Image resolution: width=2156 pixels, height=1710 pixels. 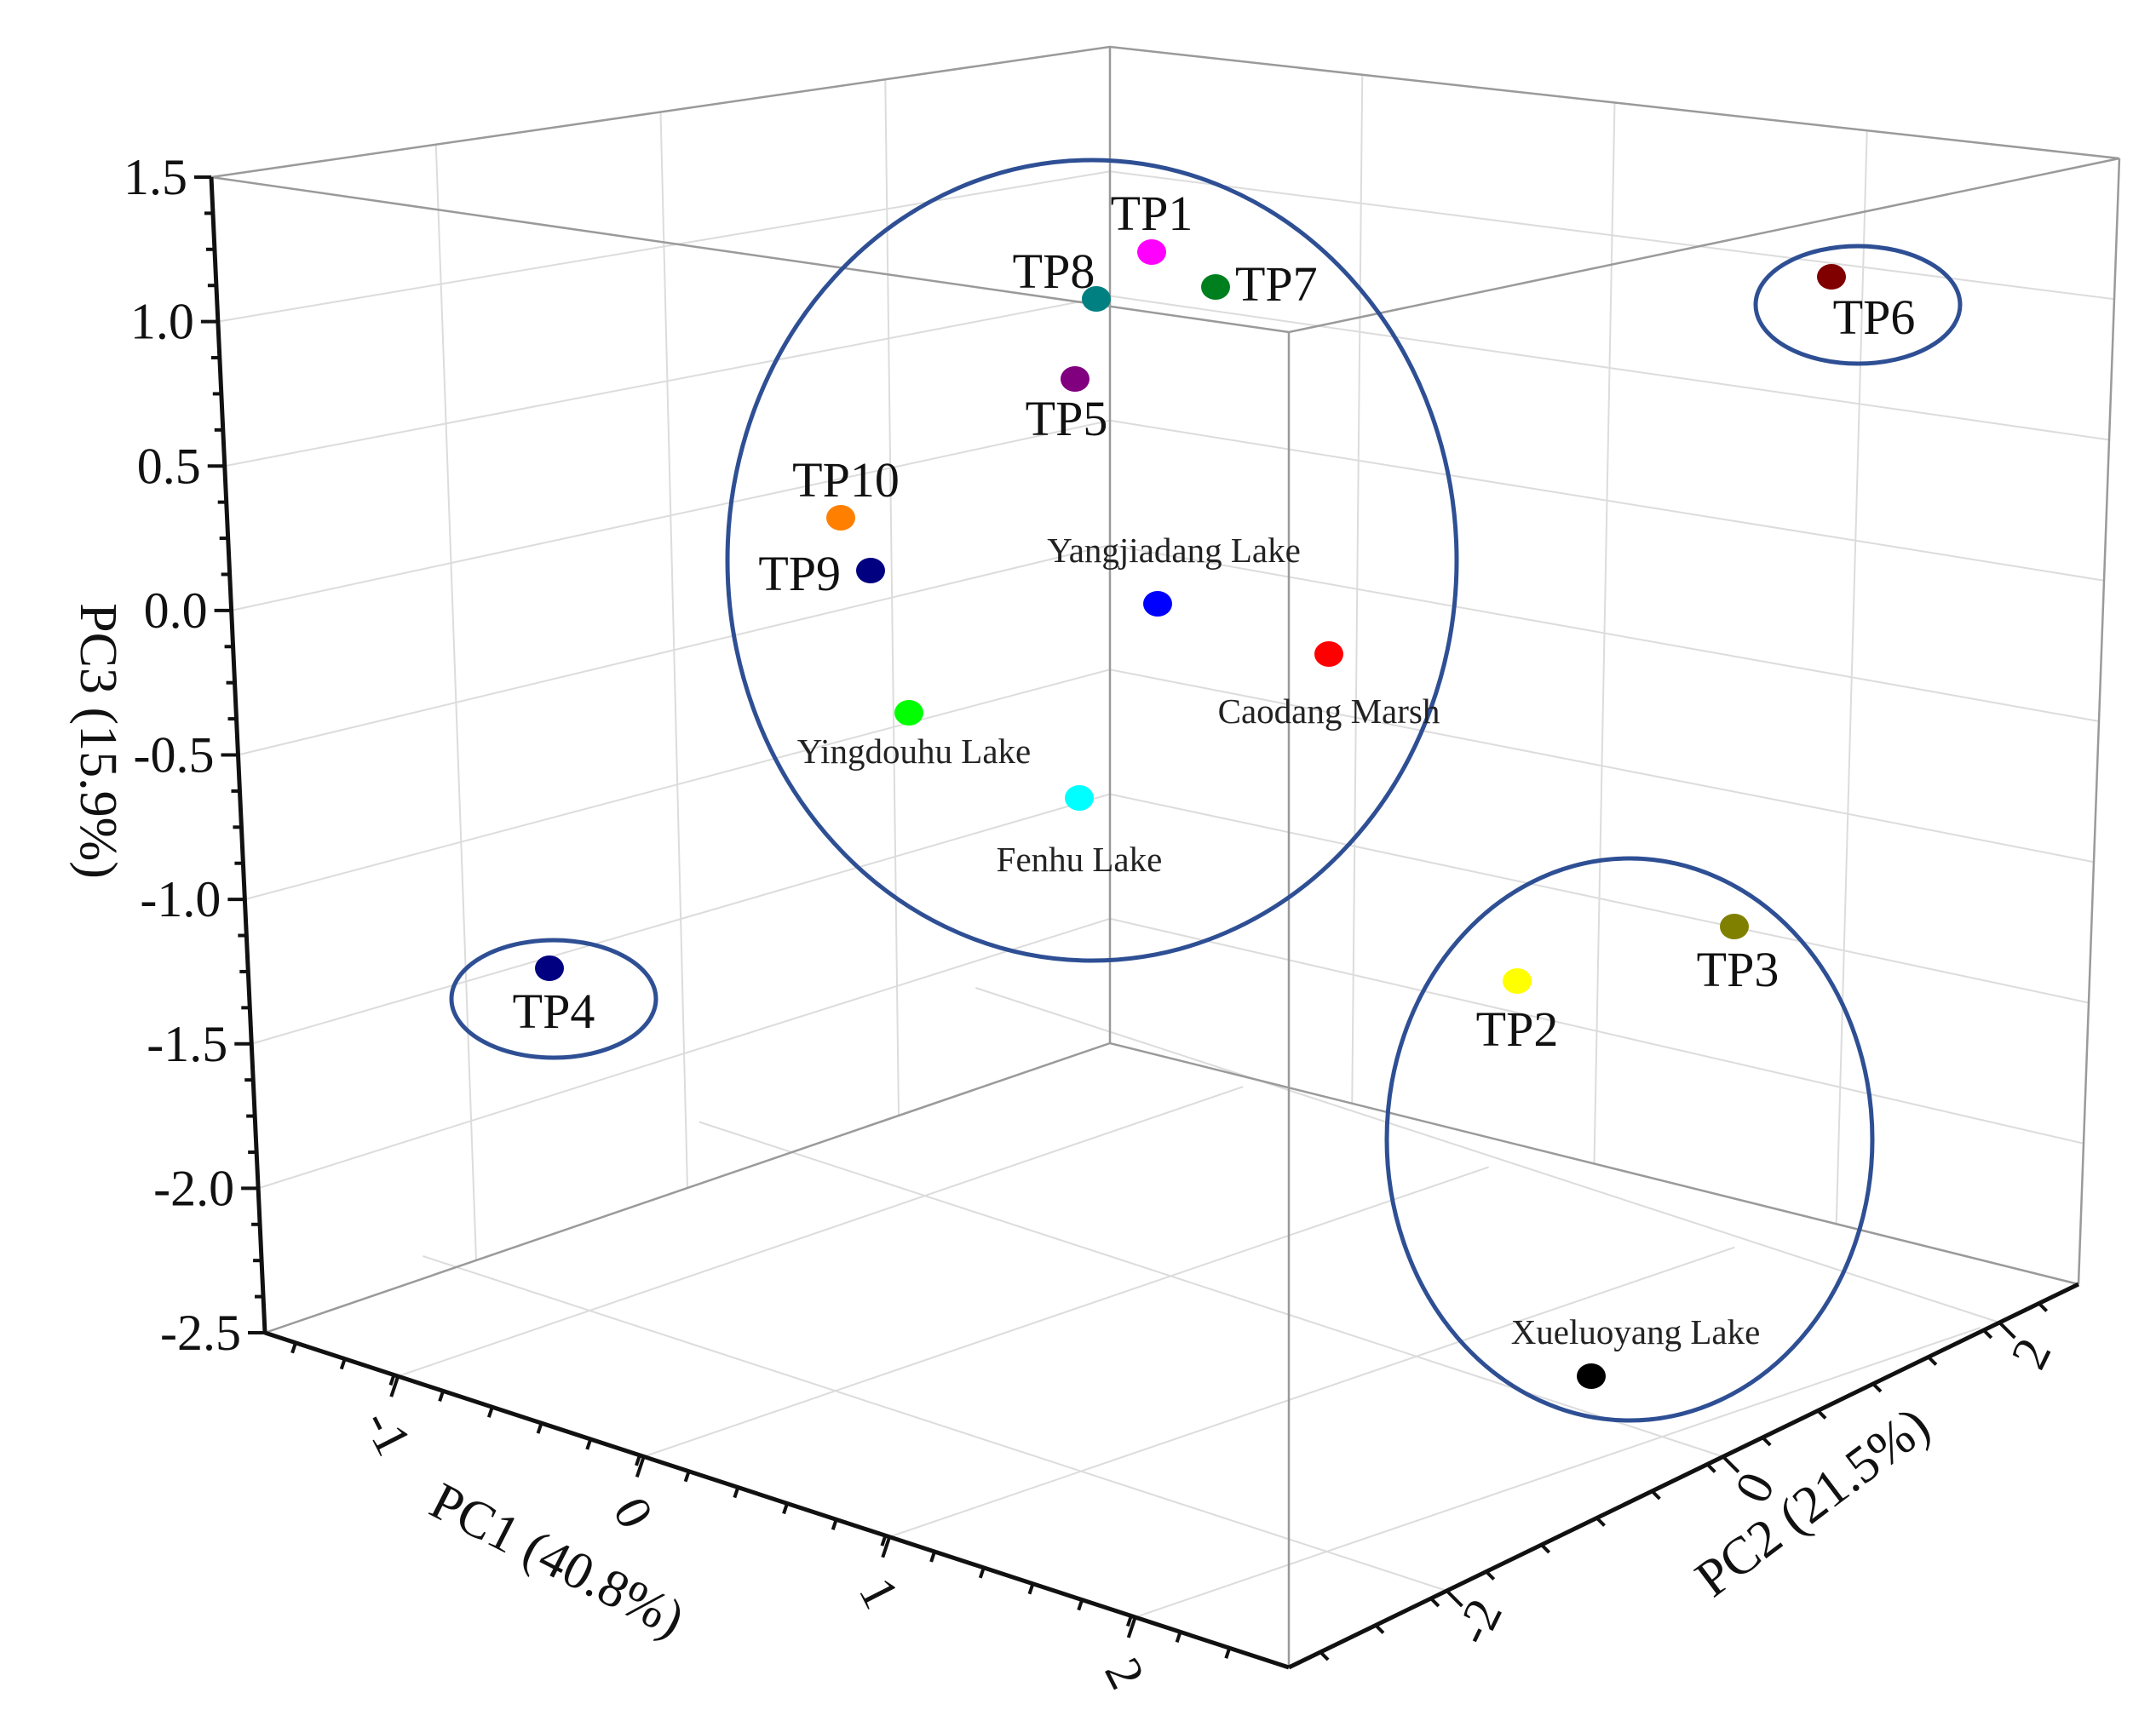 What do you see at coordinates (1080, 860) in the screenshot?
I see `data-point-label-fenhu-lake: Fenhu Lake` at bounding box center [1080, 860].